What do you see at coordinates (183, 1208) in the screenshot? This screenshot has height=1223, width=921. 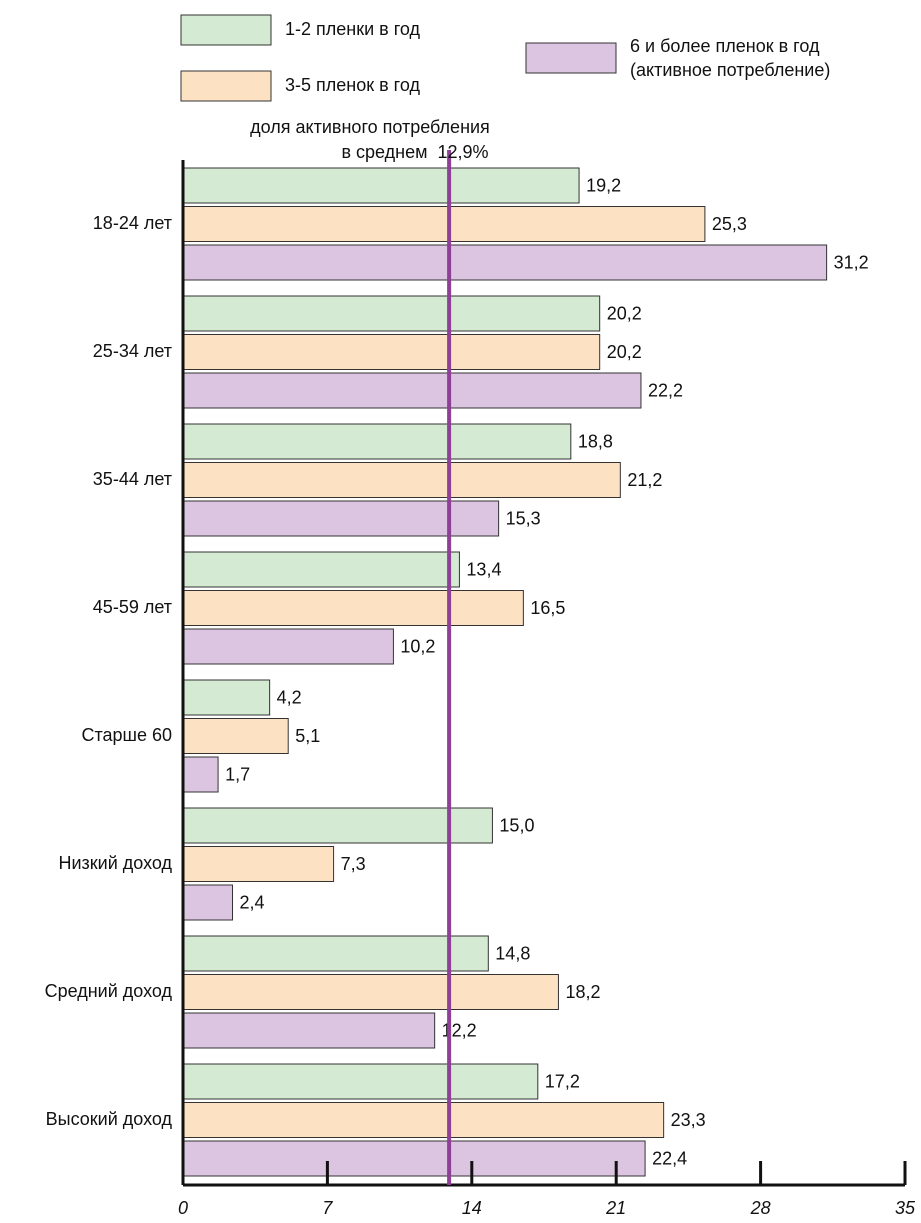 I see `x-tick-label: 0` at bounding box center [183, 1208].